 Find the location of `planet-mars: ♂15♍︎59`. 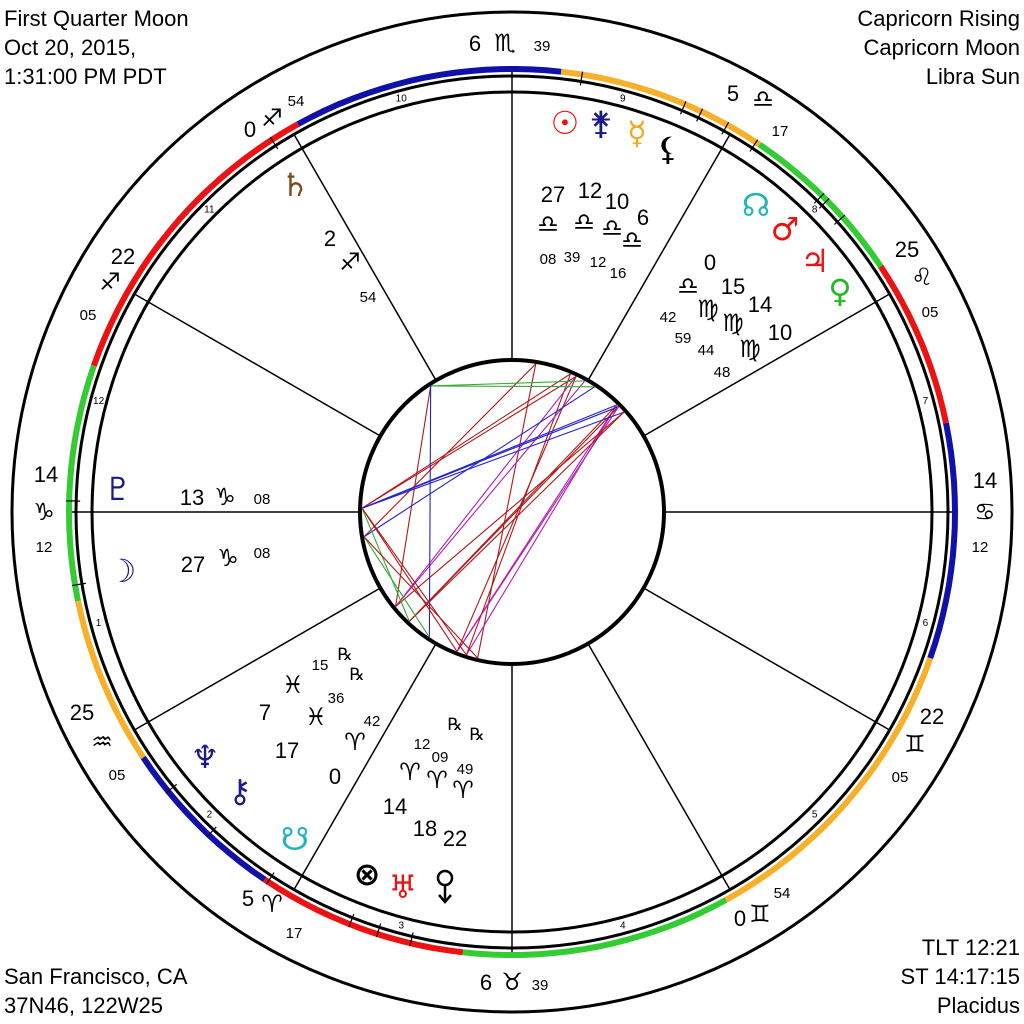

planet-mars: ♂15♍︎59 is located at coordinates (737, 278).